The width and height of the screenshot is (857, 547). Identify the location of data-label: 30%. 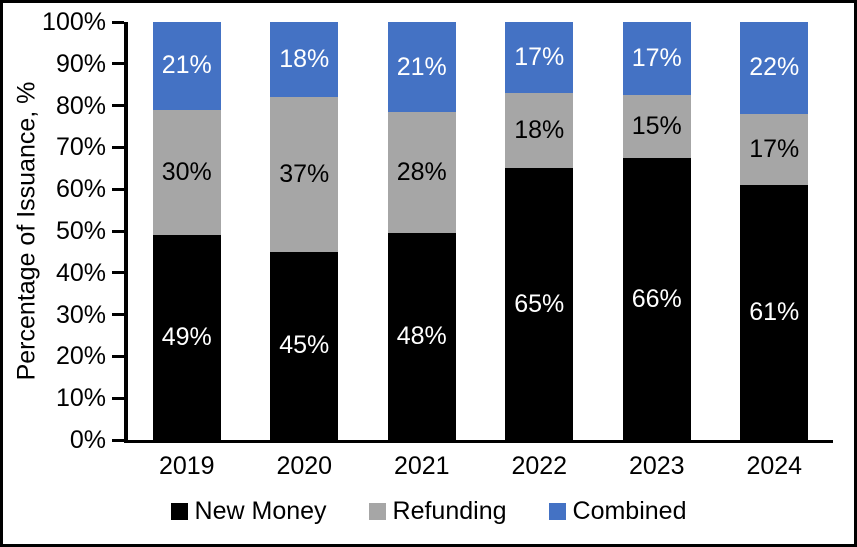
(186, 171).